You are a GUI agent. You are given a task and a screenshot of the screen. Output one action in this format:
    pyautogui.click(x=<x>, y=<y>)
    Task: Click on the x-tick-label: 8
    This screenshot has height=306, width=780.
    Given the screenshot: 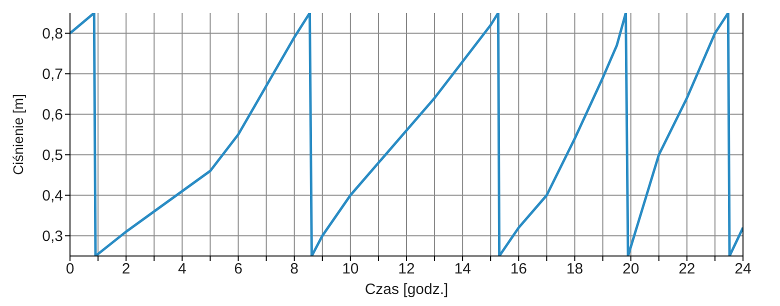 What is the action you would take?
    pyautogui.click(x=294, y=269)
    